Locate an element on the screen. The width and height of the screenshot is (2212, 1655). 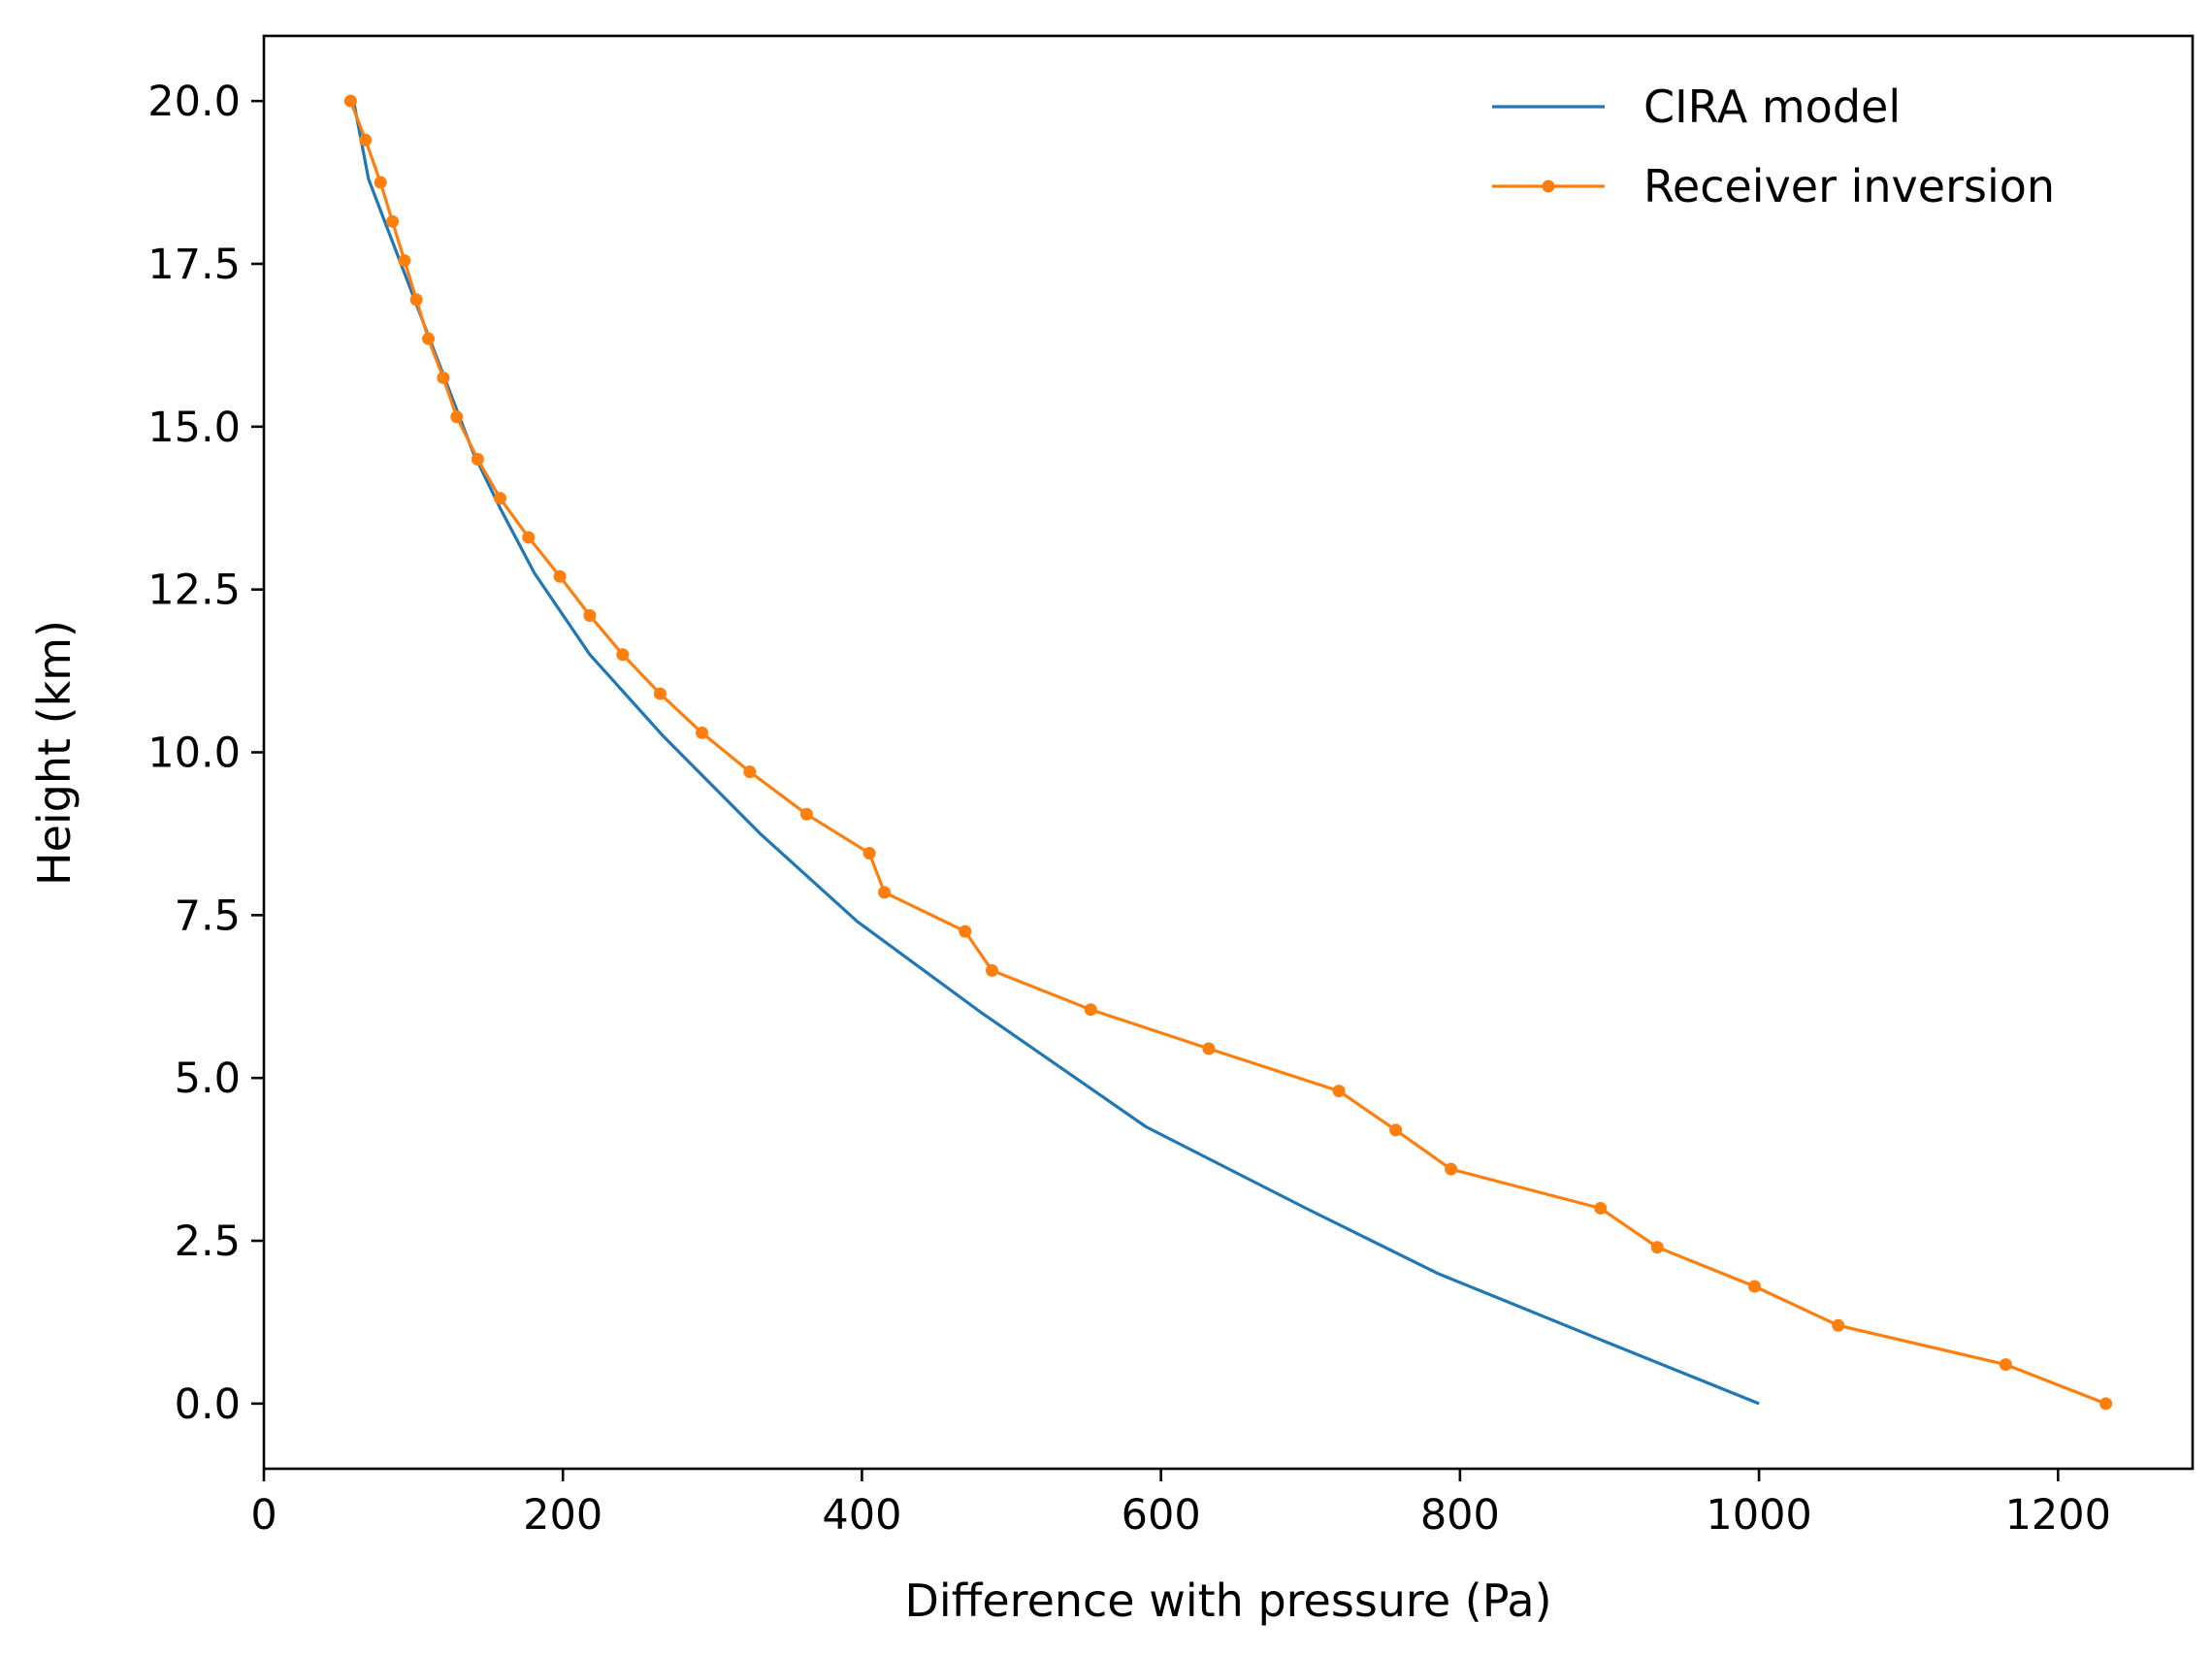
y-tick-label: 10.0 is located at coordinates (194, 754).